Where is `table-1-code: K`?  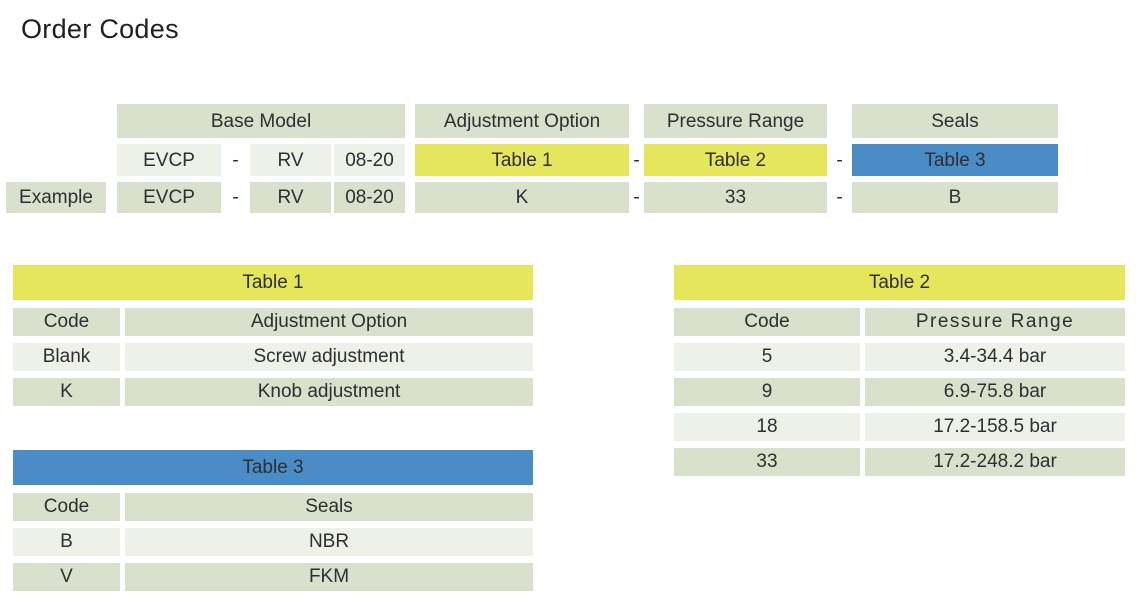 table-1-code: K is located at coordinates (66, 392).